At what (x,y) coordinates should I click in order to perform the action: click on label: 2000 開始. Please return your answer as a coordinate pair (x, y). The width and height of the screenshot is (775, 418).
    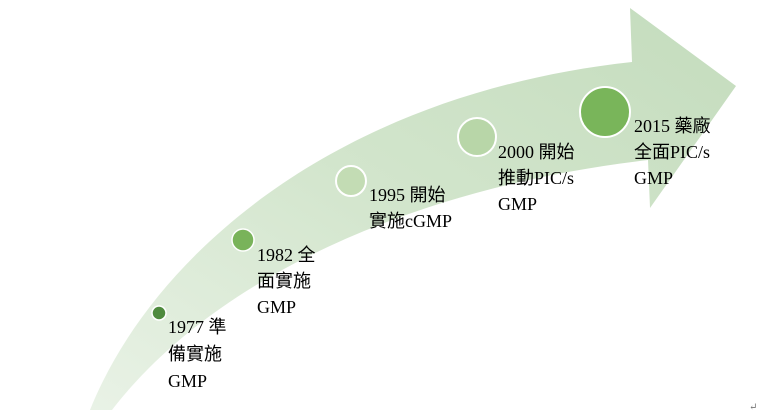
    Looking at the image, I should click on (536, 152).